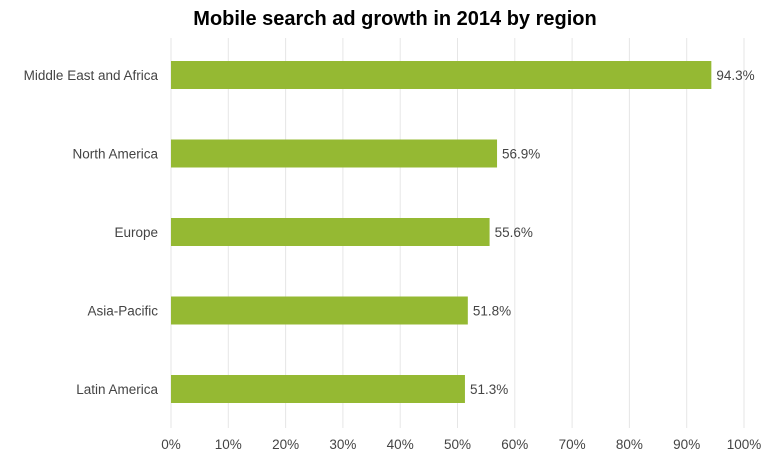 The height and width of the screenshot is (463, 772). What do you see at coordinates (285, 444) in the screenshot?
I see `x-tick-label: 20%` at bounding box center [285, 444].